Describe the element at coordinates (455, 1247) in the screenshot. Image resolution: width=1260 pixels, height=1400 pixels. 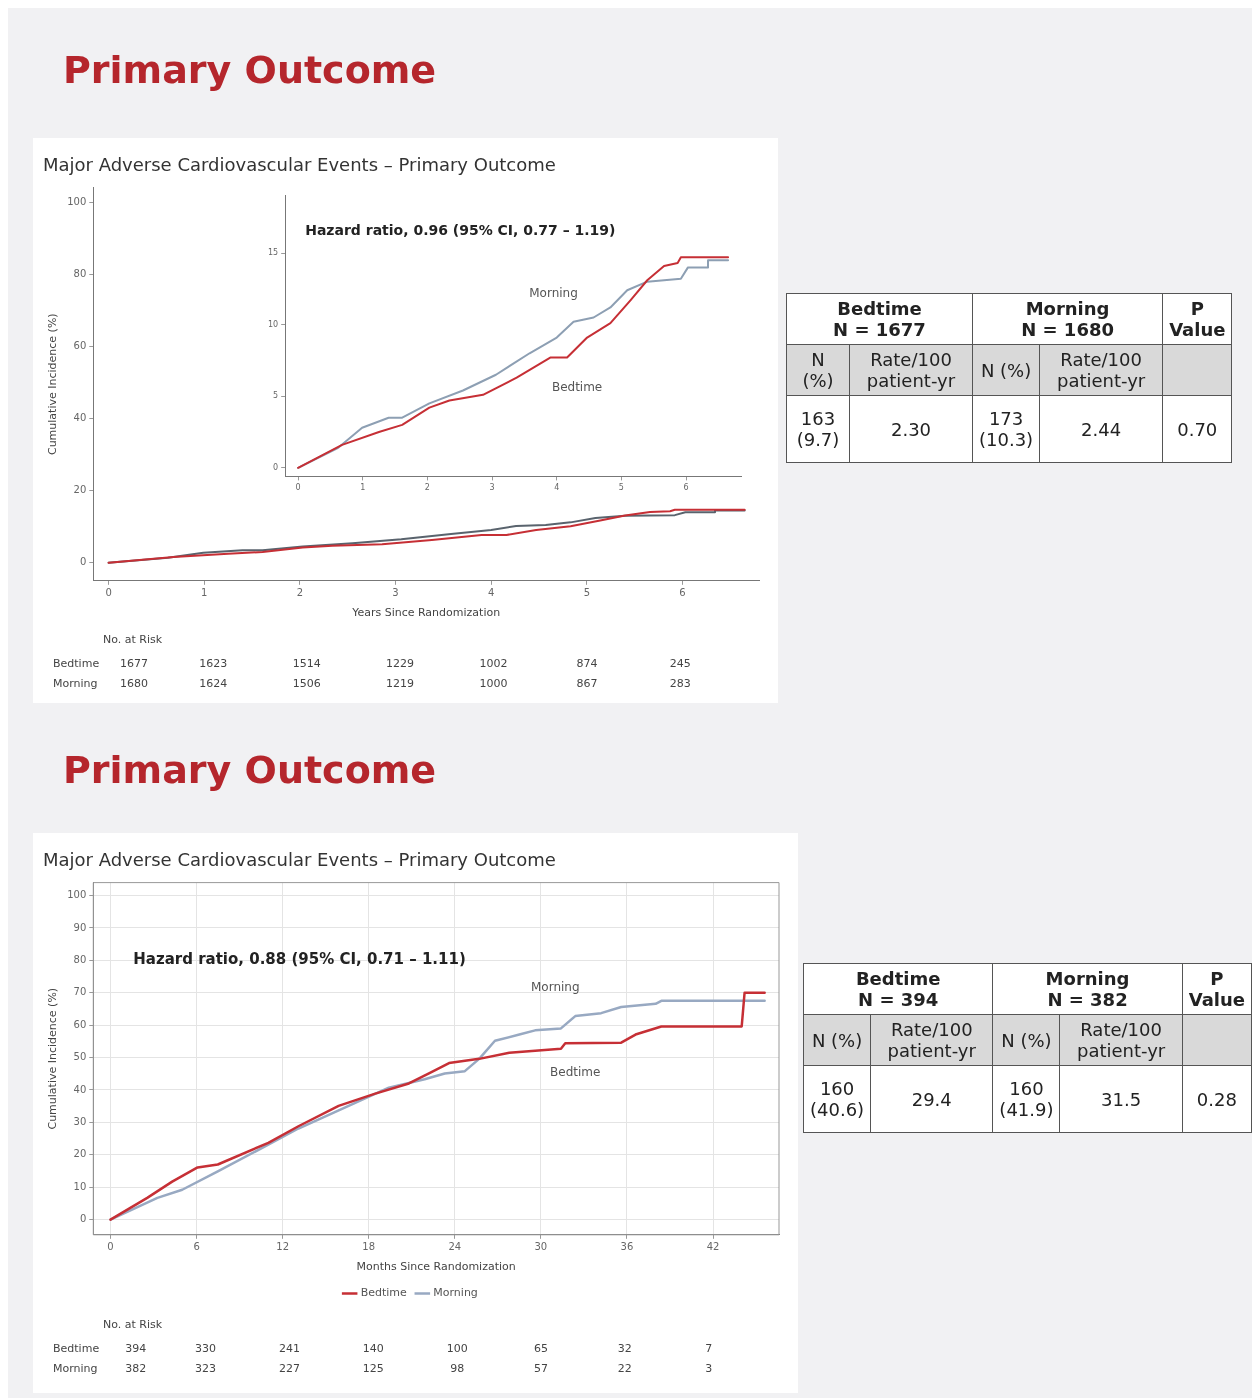
I see `x-tick-label: 24` at that location.